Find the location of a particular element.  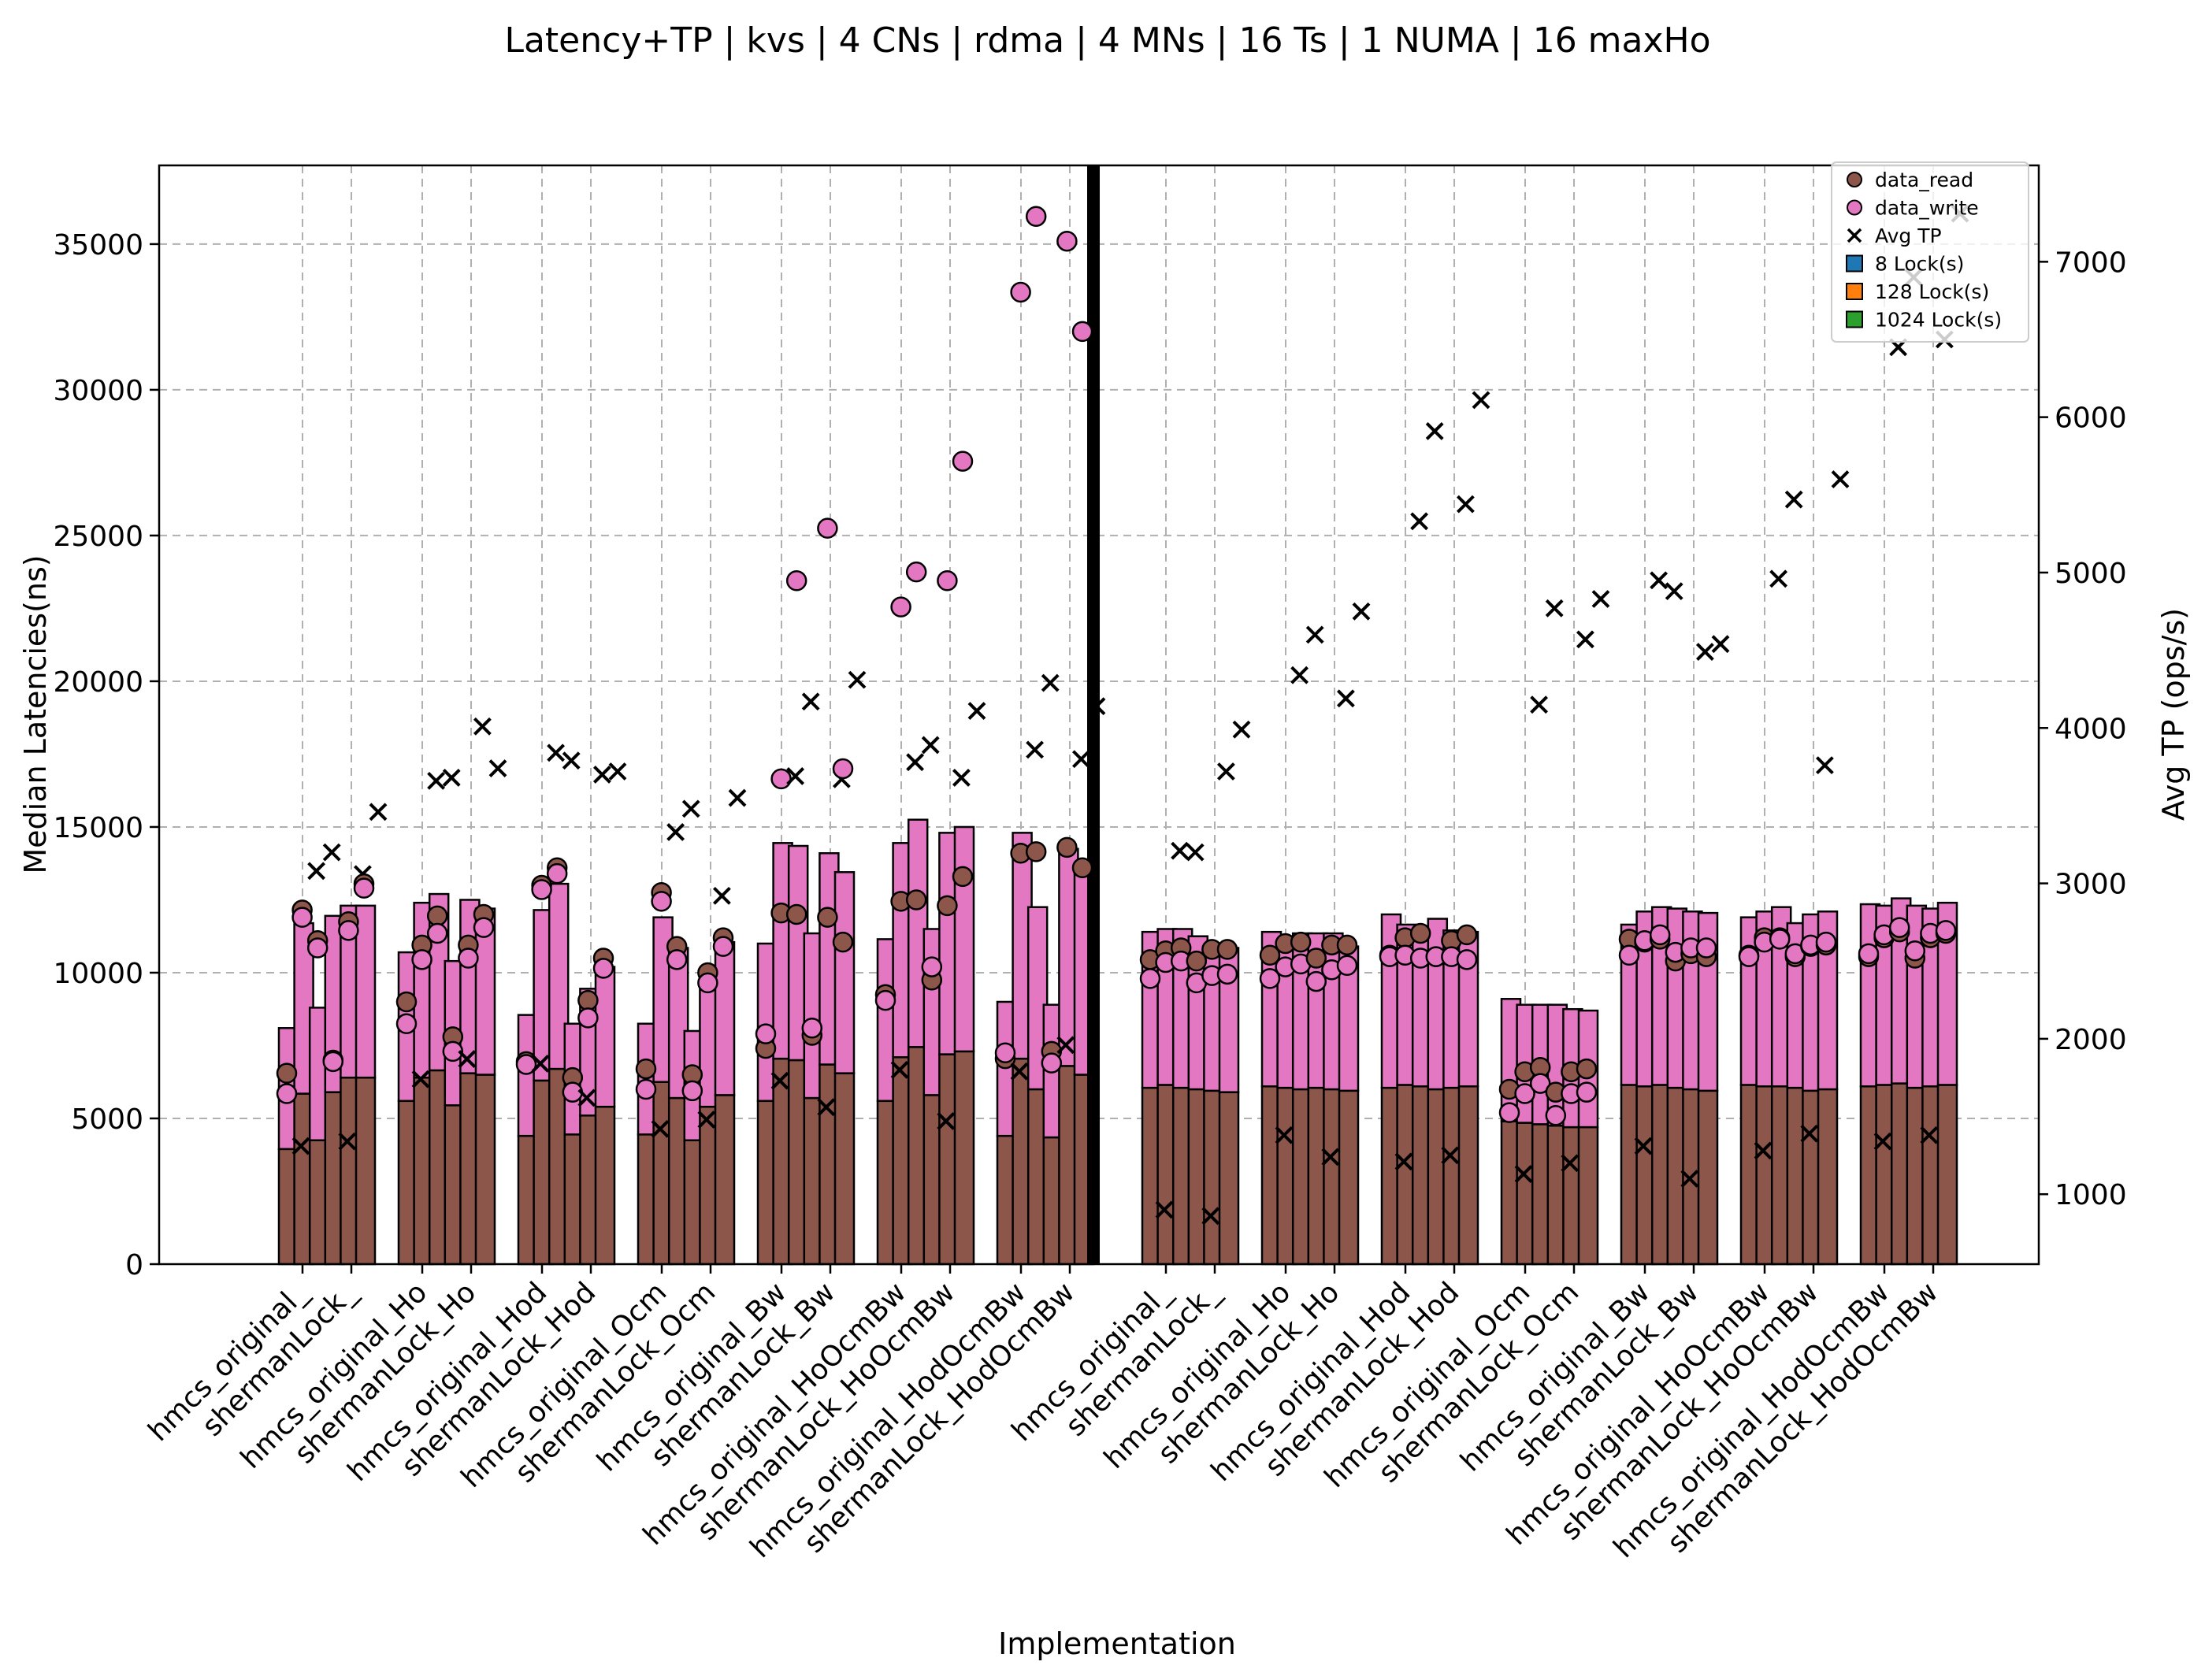

y-tick-label: 15000 is located at coordinates (98, 828).